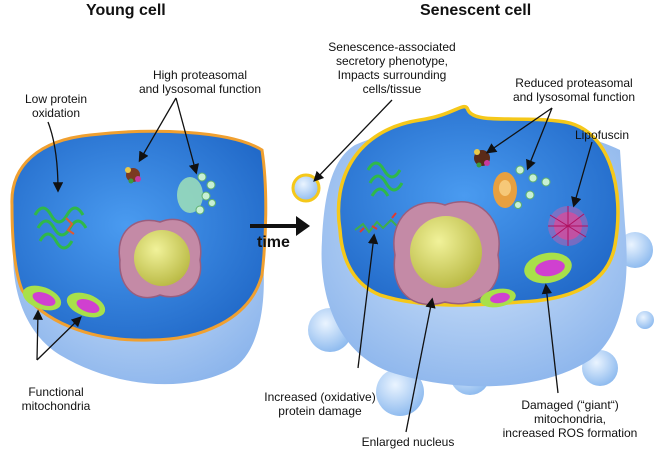 The width and height of the screenshot is (659, 452). What do you see at coordinates (56, 399) in the screenshot?
I see `label-functional-mitochondria: Functional mitochondria` at bounding box center [56, 399].